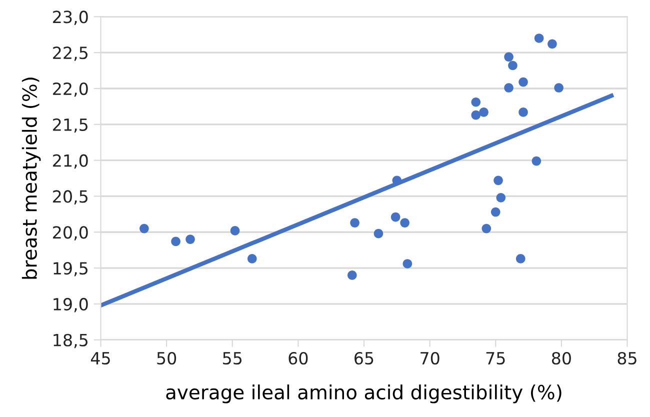 This screenshot has height=417, width=650. What do you see at coordinates (100, 358) in the screenshot?
I see `x-tick-label: 45` at bounding box center [100, 358].